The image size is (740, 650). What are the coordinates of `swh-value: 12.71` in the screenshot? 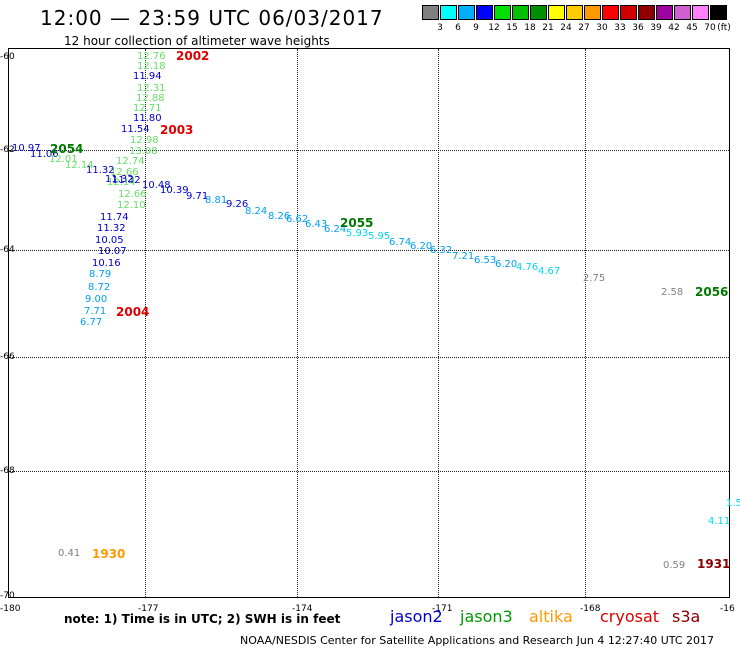 It's located at (147, 108).